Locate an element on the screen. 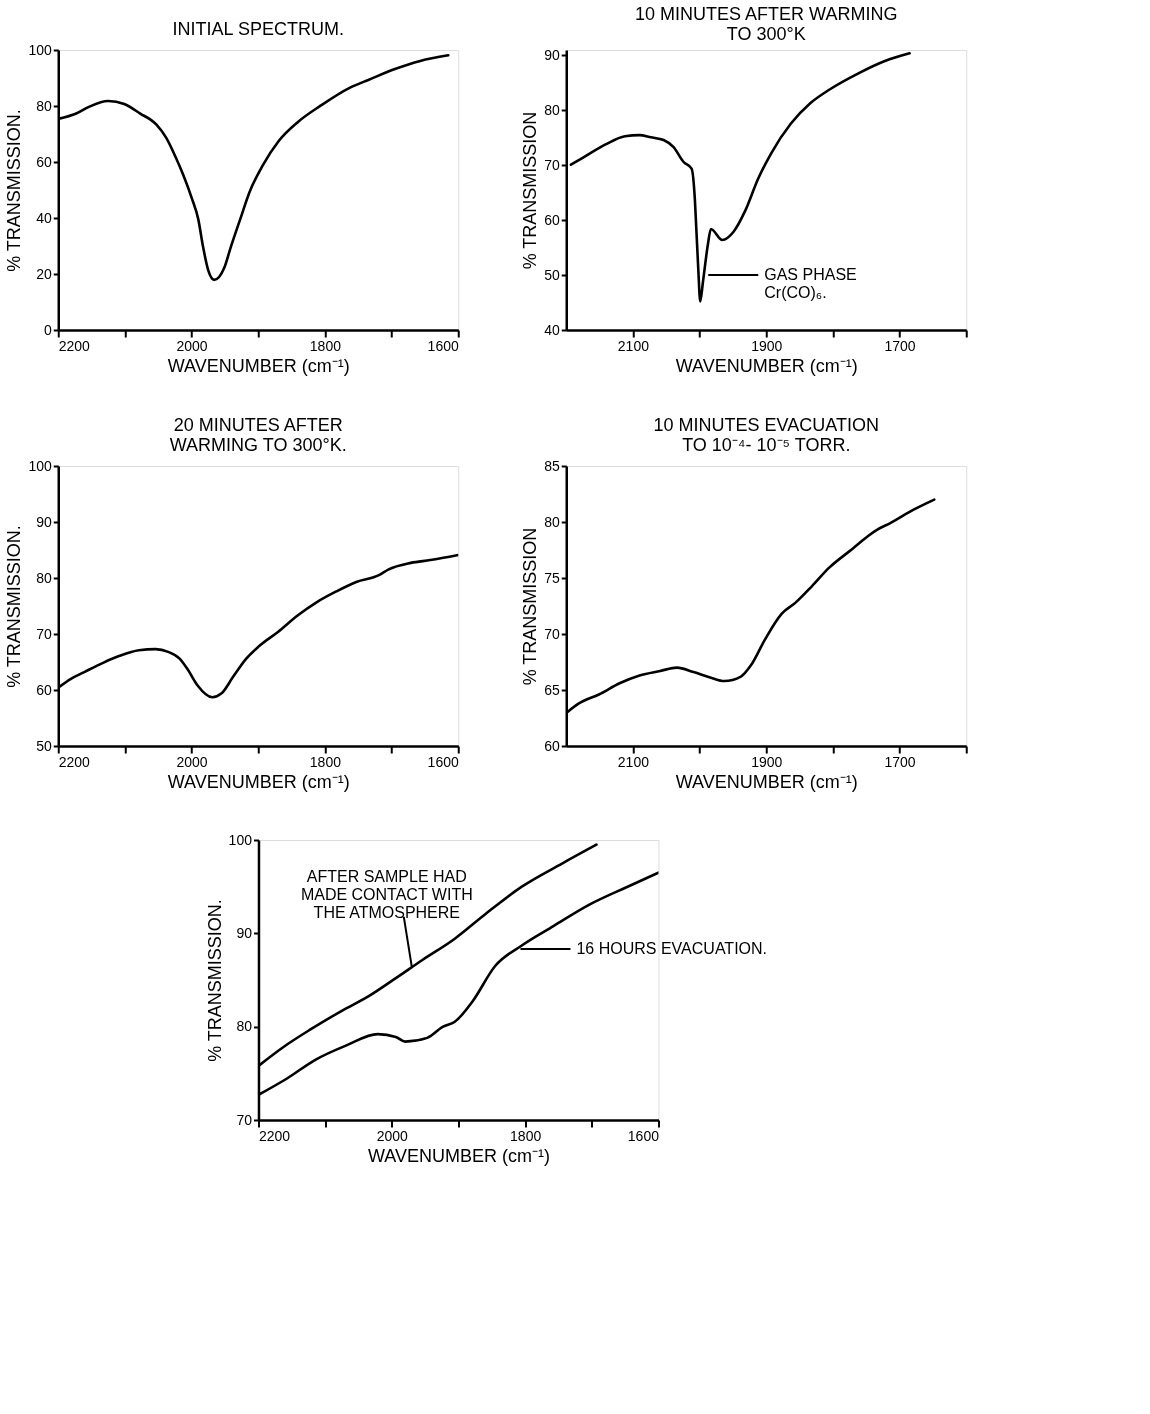 The width and height of the screenshot is (1150, 1414). annotation: GAS PHASE Cr(CO)₆. is located at coordinates (810, 283).